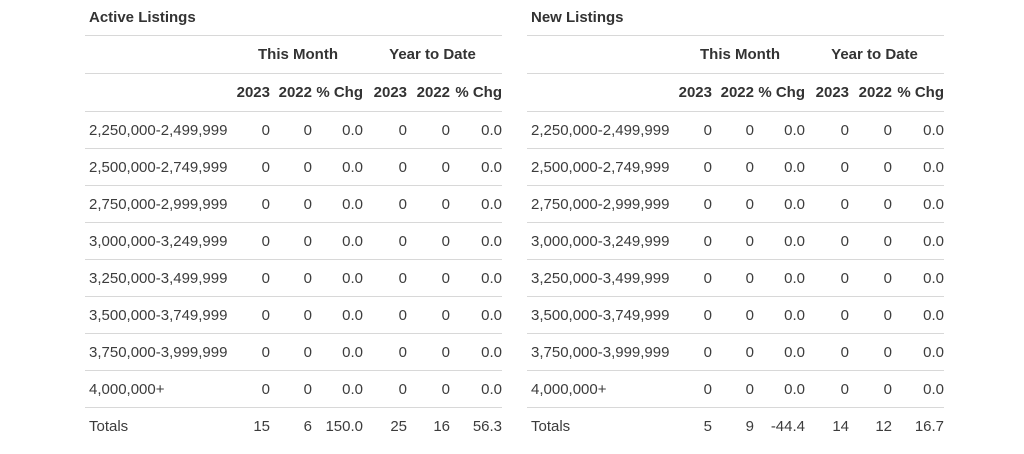  I want to click on price-range-label: 2,500,000-2,749,999, so click(159, 167).